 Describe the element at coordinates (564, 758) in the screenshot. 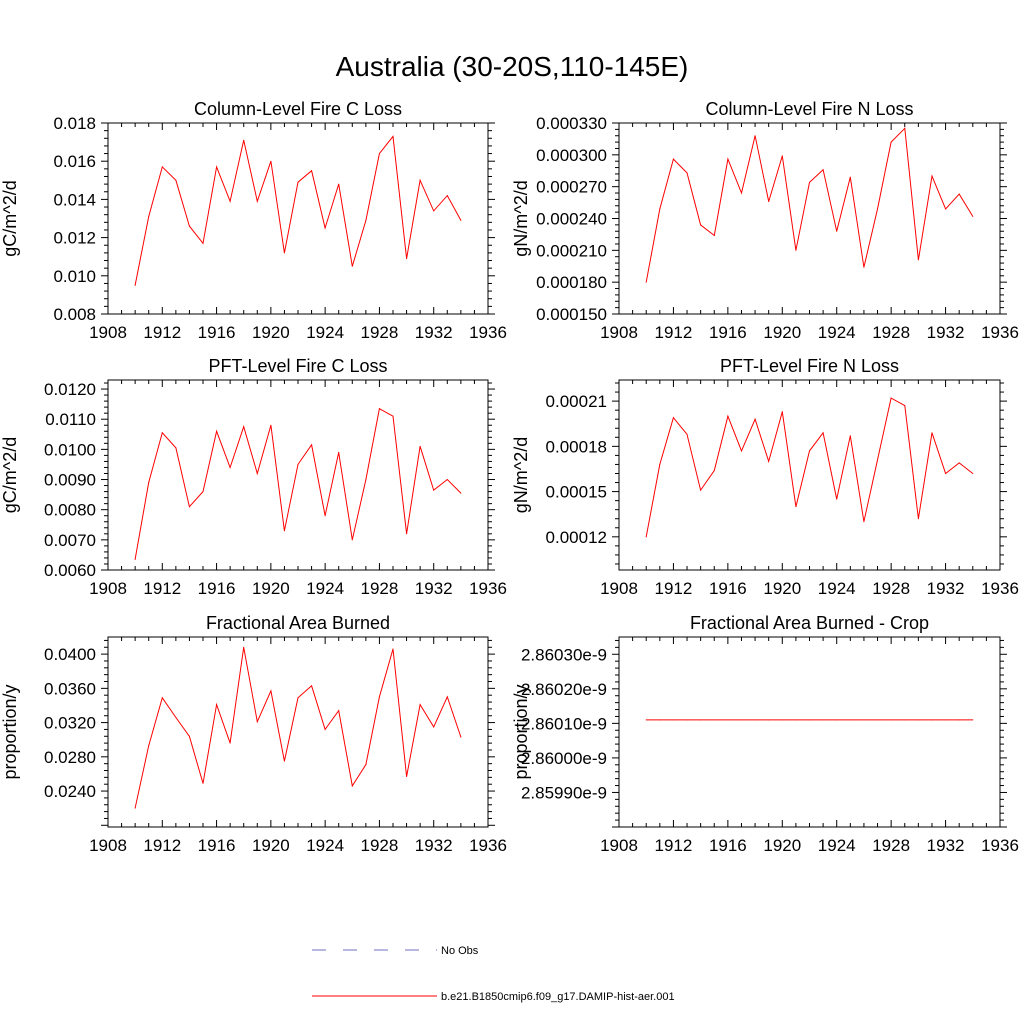

I see `y-tick-label: 2.86000e-9` at that location.